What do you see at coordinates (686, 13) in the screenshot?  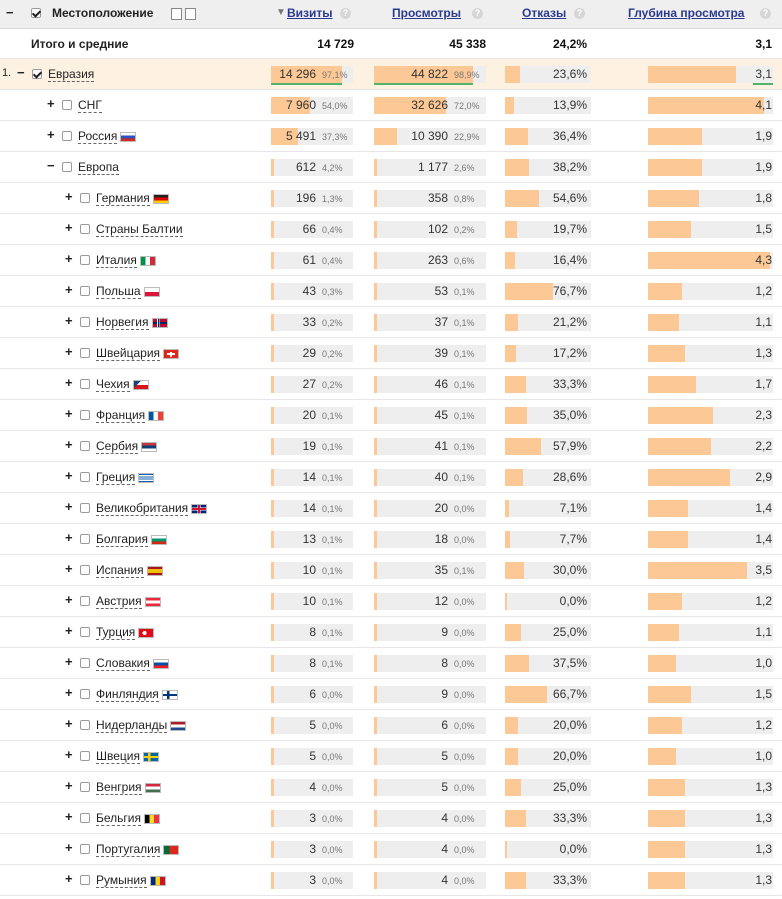 I see `column-depth-header: Глубина просмотра` at bounding box center [686, 13].